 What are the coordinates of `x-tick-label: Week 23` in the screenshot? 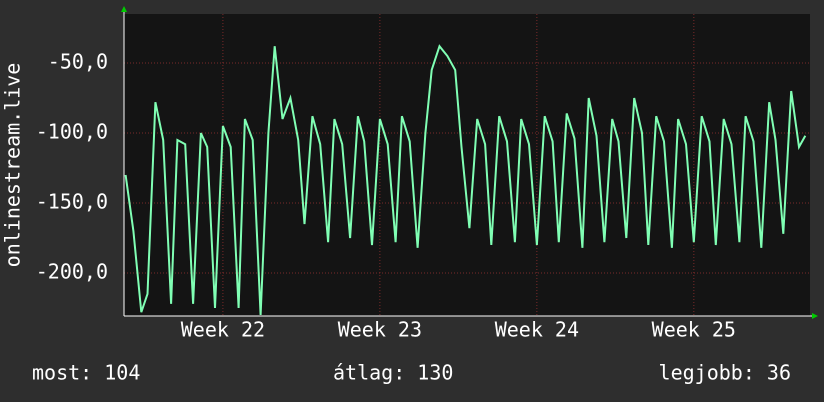 It's located at (380, 330).